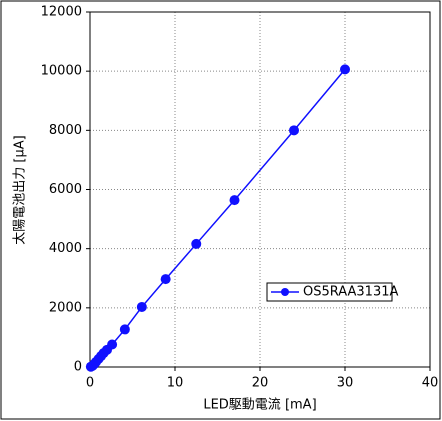  Describe the element at coordinates (260, 383) in the screenshot. I see `x-tick-label: 20` at that location.